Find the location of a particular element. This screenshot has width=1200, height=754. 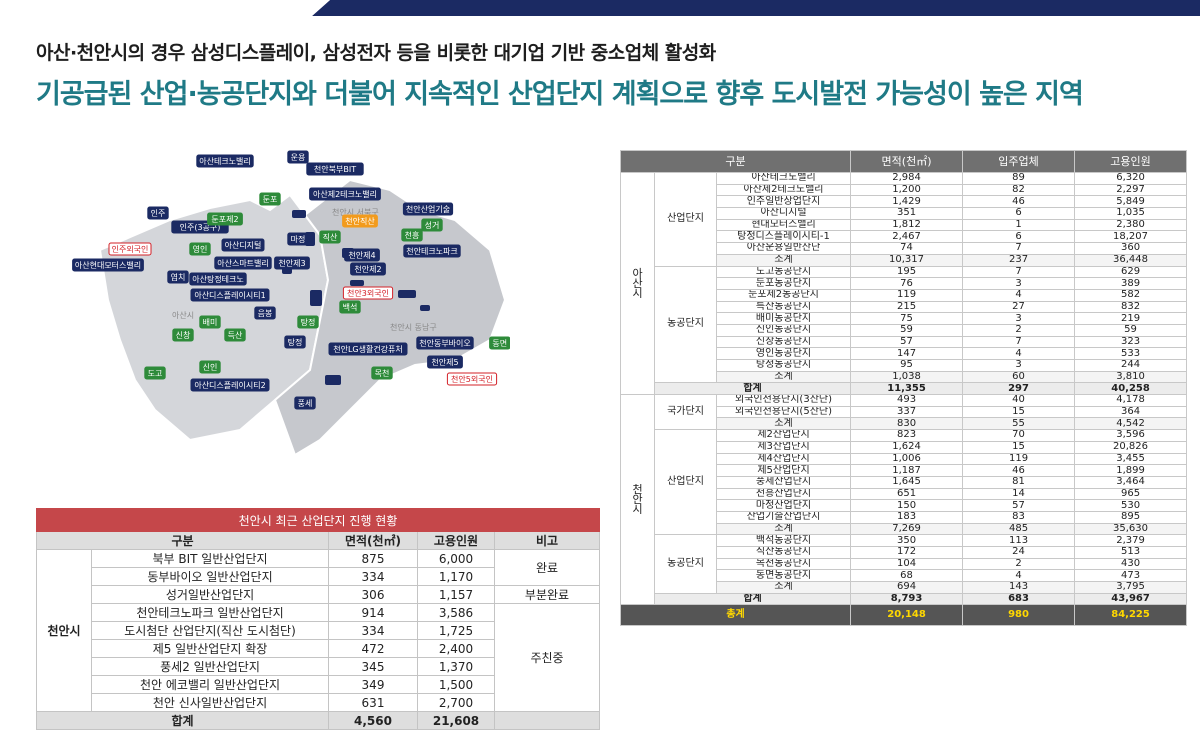

area-cell: 1,624 is located at coordinates (907, 447).